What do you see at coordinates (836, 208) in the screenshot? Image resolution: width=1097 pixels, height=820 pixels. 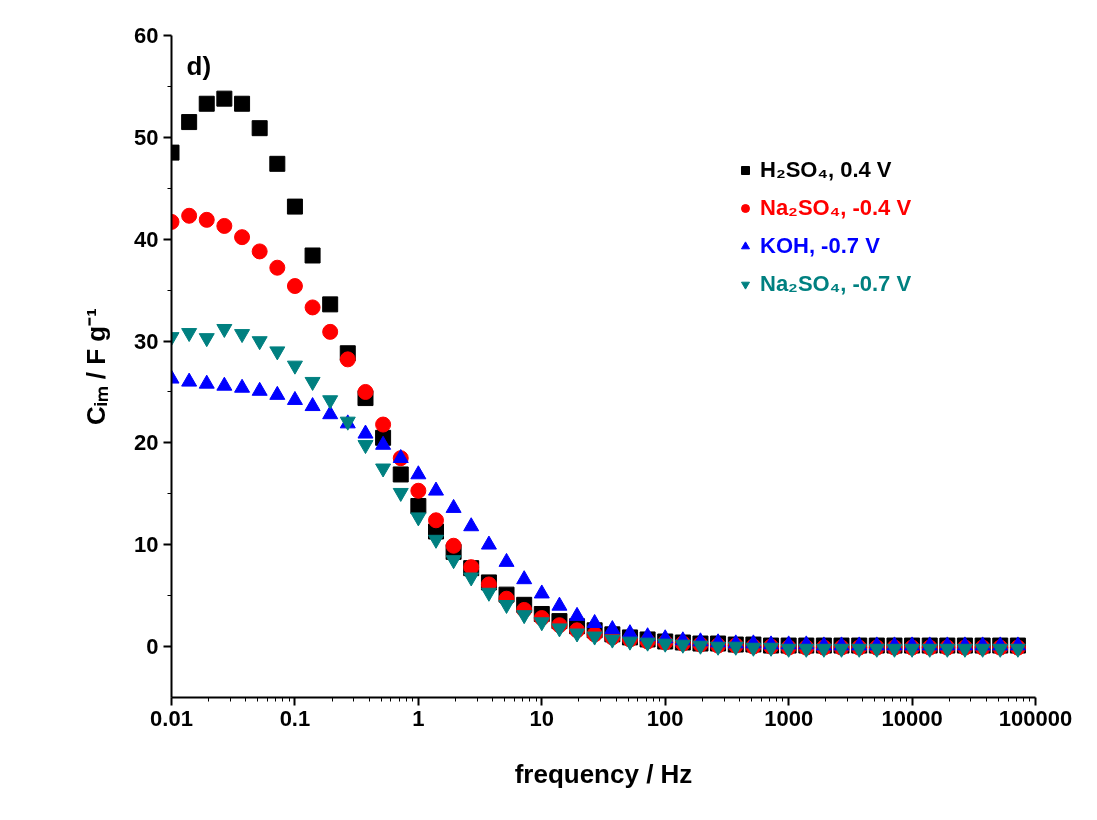 I see `legend-label: Na₂SO₄, -0.4 V` at bounding box center [836, 208].